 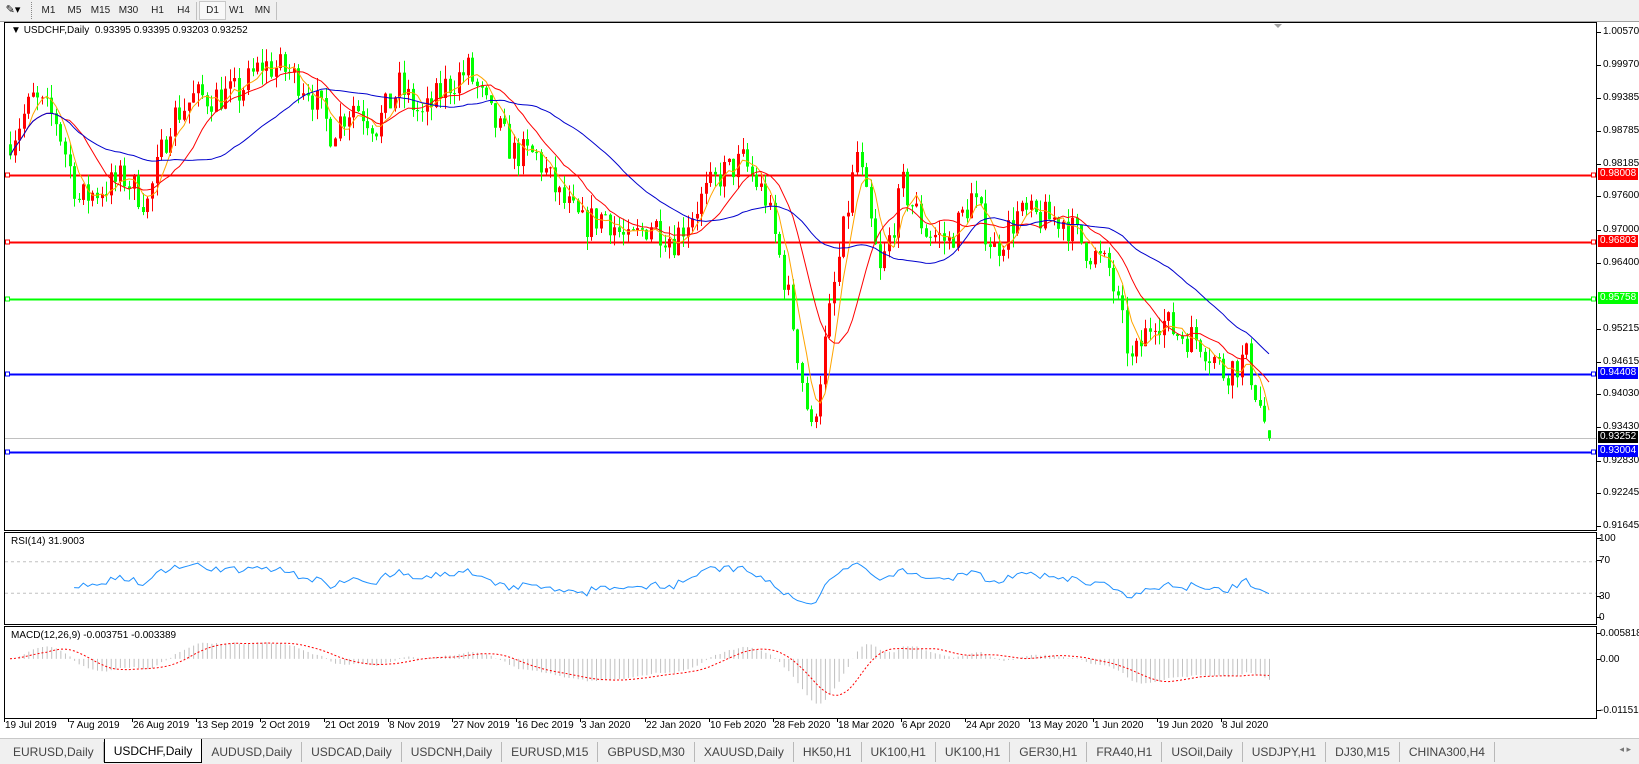 I want to click on tab-dj30-m15: DJ30,M15, so click(x=1363, y=752).